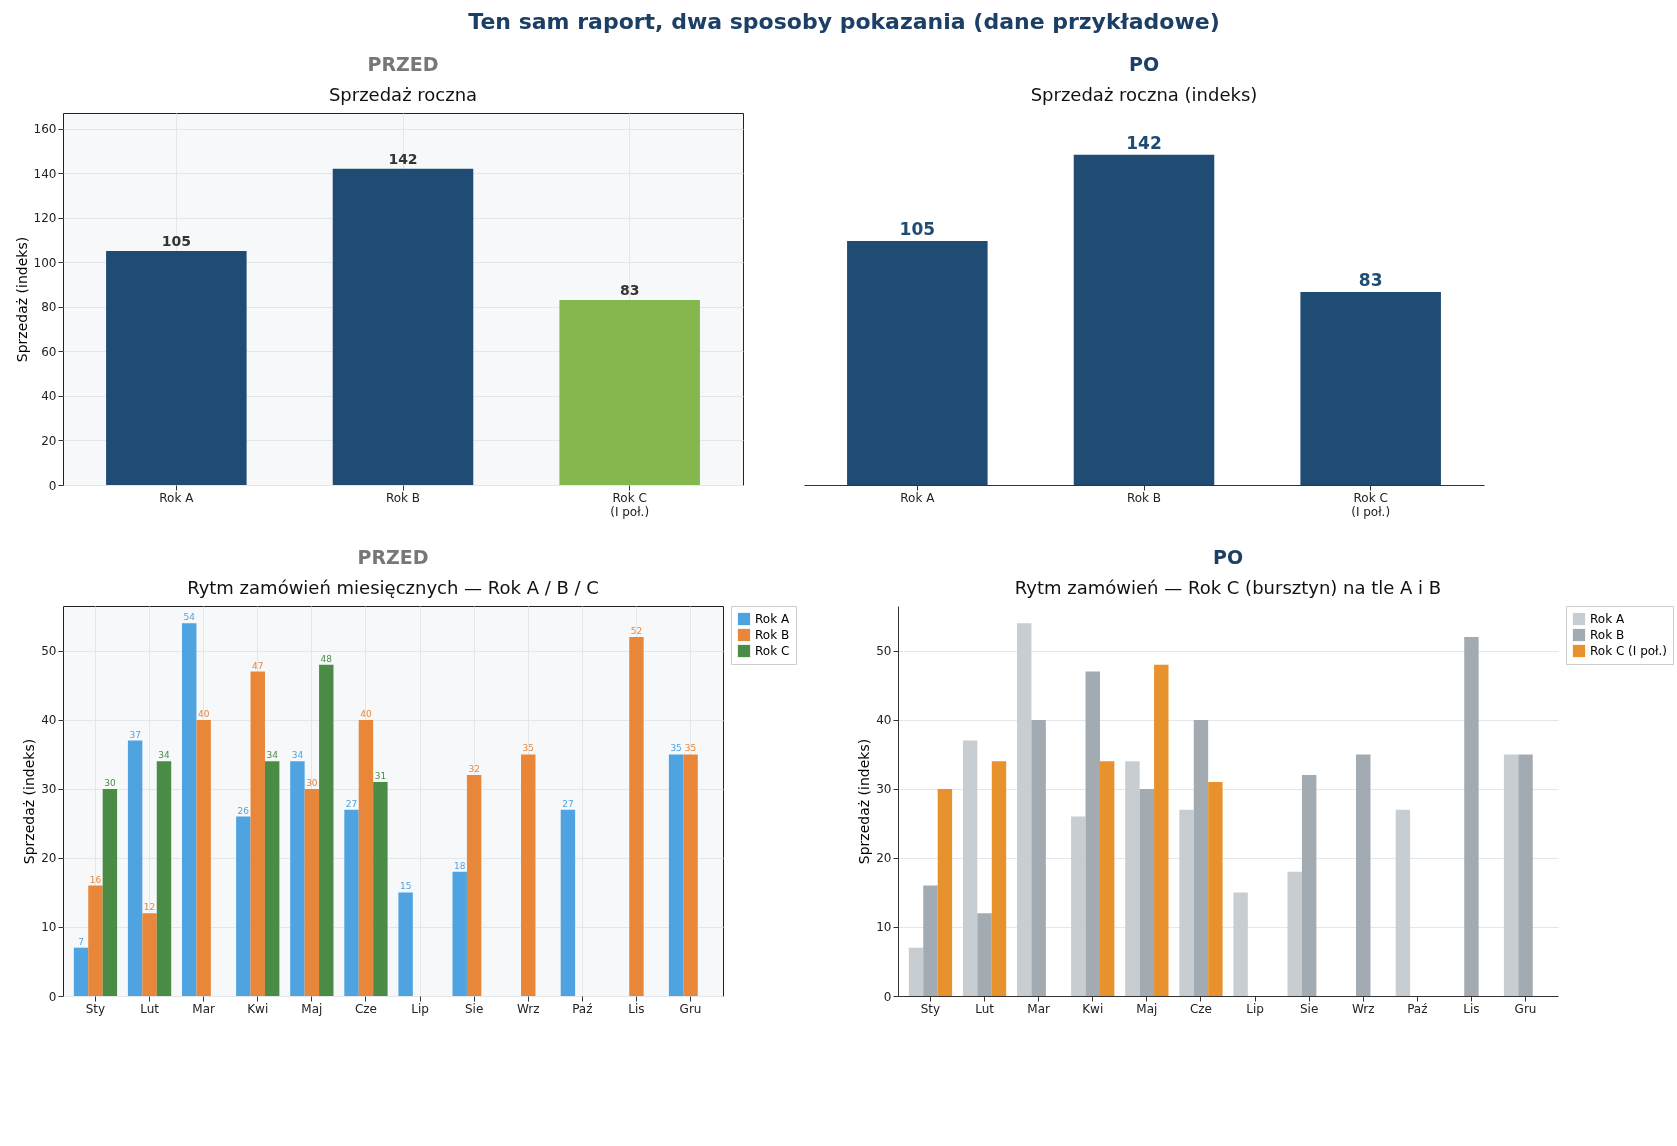 Image resolution: width=1677 pixels, height=1146 pixels. Describe the element at coordinates (474, 769) in the screenshot. I see `data-label: 32` at that location.